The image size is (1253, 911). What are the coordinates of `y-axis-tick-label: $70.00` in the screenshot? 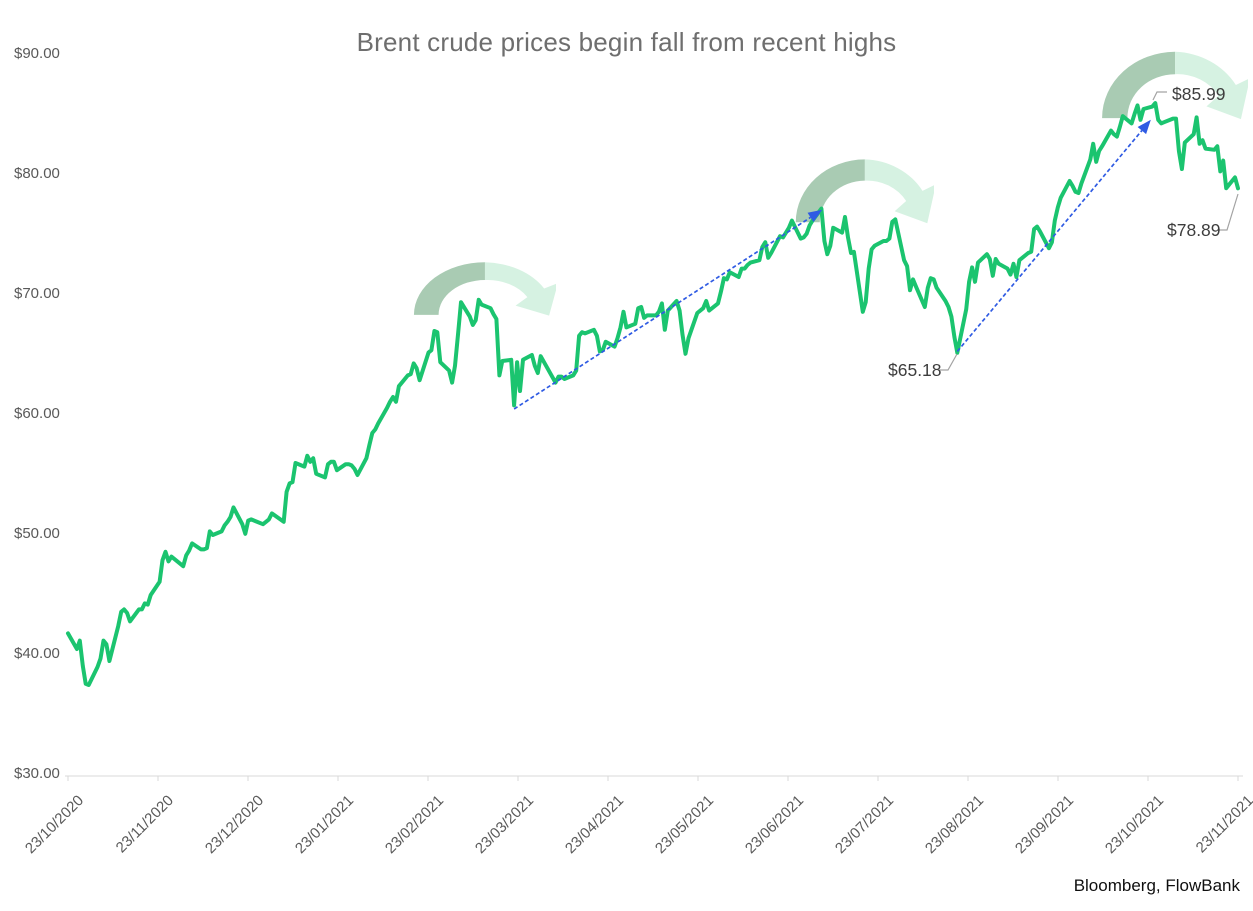 It's located at (37, 293).